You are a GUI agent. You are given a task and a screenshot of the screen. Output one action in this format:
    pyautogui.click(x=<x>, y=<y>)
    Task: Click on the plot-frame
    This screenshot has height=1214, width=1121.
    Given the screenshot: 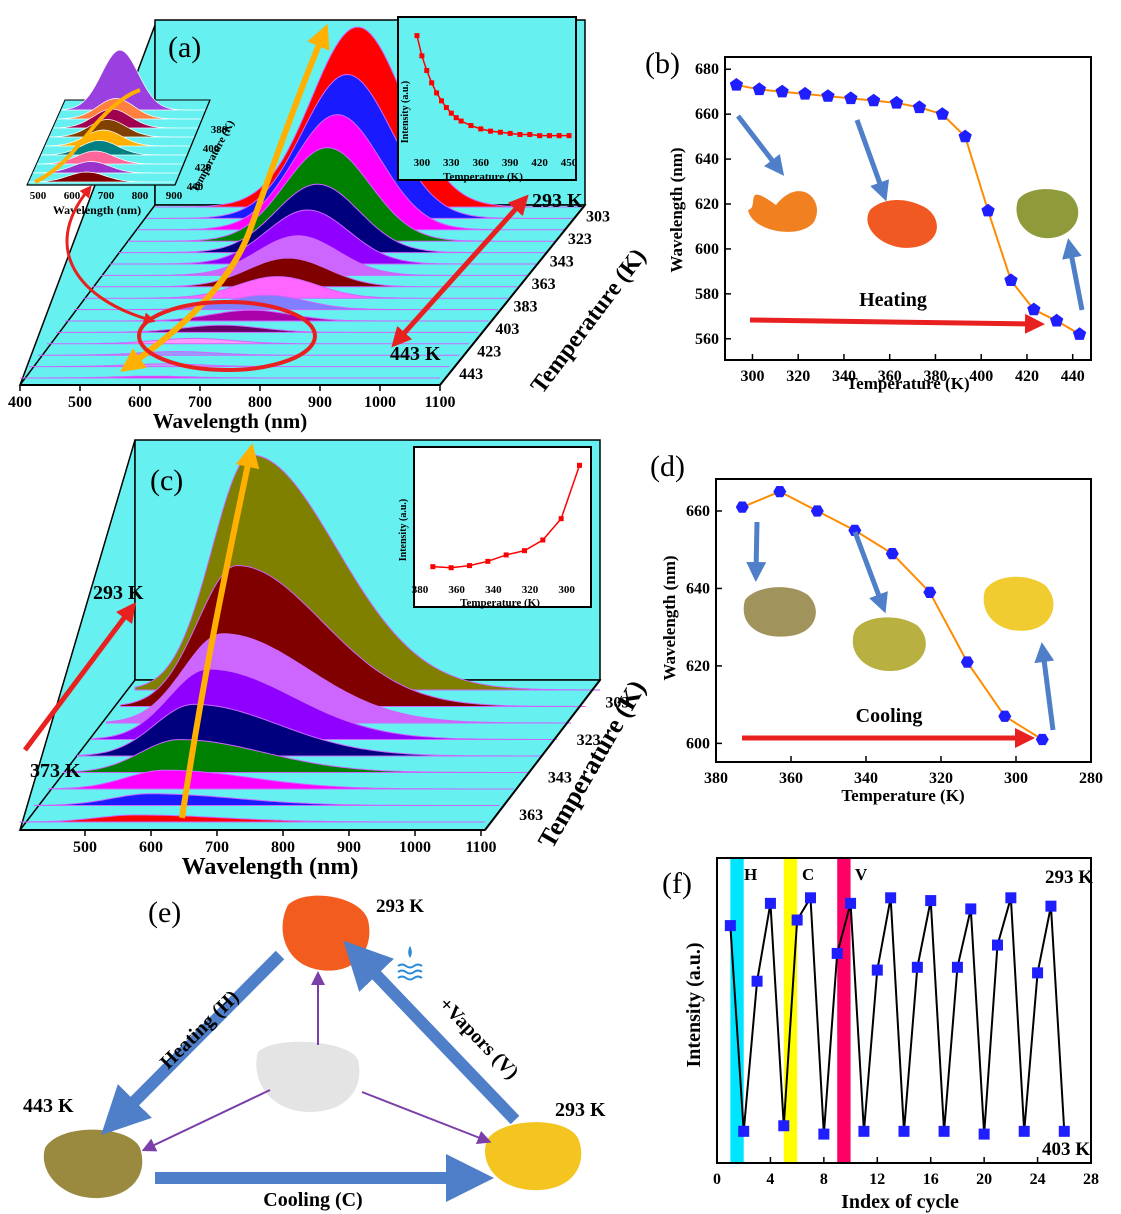 What is the action you would take?
    pyautogui.click(x=903, y=620)
    